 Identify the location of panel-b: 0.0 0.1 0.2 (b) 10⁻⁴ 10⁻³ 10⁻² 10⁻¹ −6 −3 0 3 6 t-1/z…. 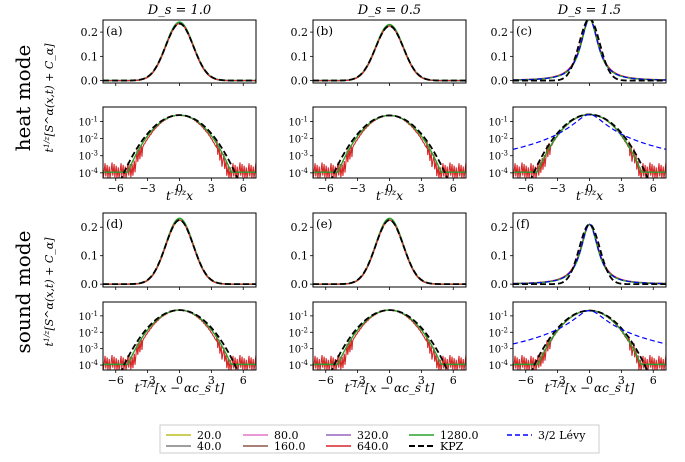
(377, 103).